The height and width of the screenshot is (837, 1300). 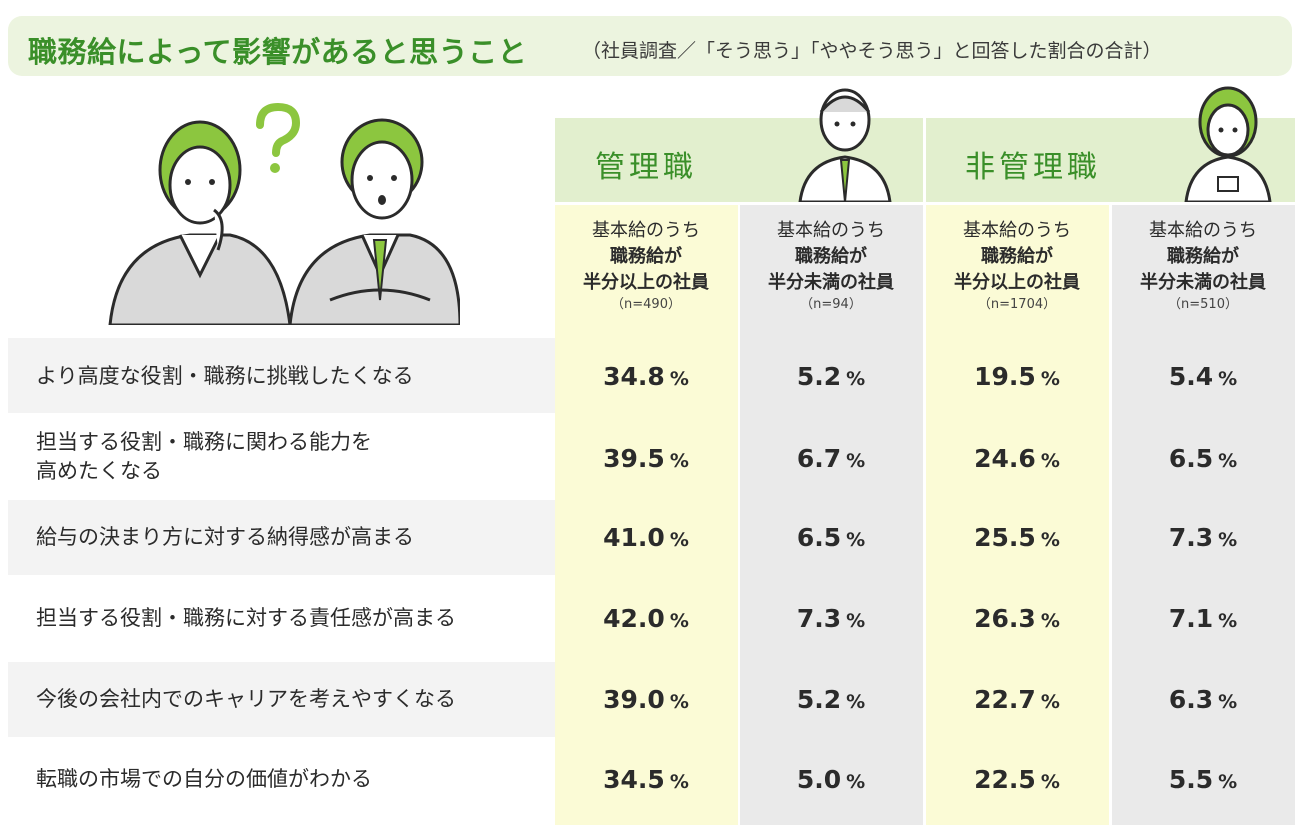 I want to click on column-header-3-line1: 基本給のうち, so click(x=1017, y=230).